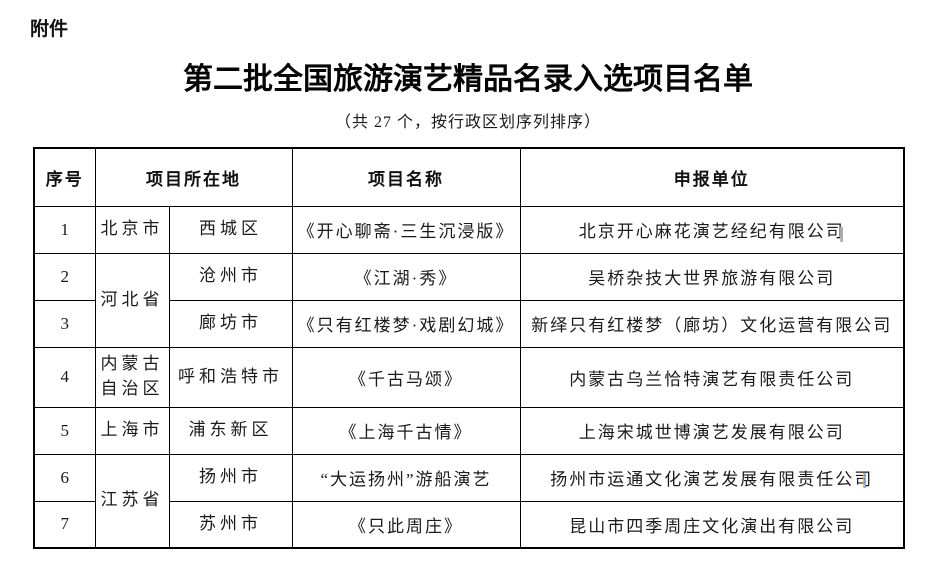 The image size is (936, 564). I want to click on column-header-seq: 序号, so click(64, 177).